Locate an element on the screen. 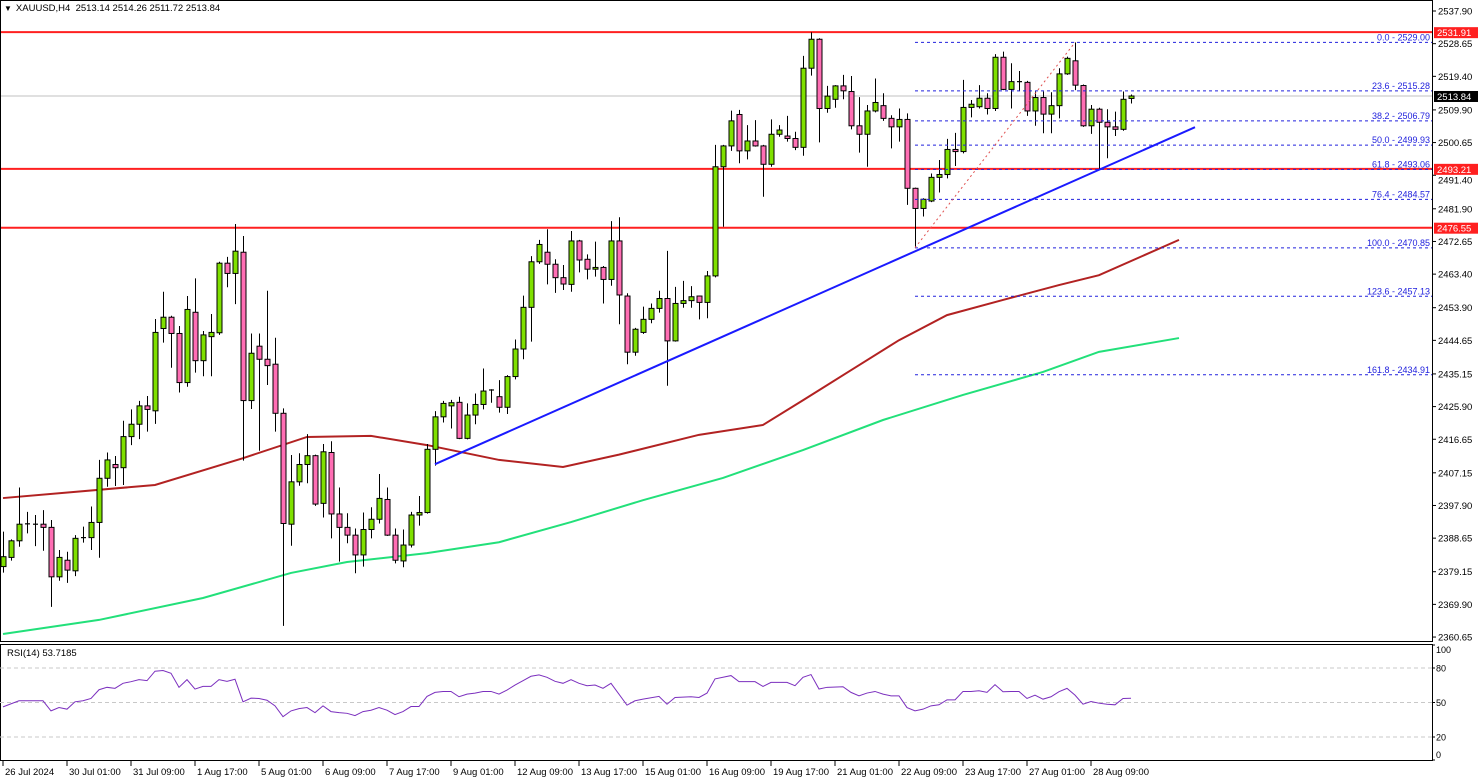 This screenshot has height=782, width=1479. x-tick-label: 12 Aug 09:00 is located at coordinates (545, 772).